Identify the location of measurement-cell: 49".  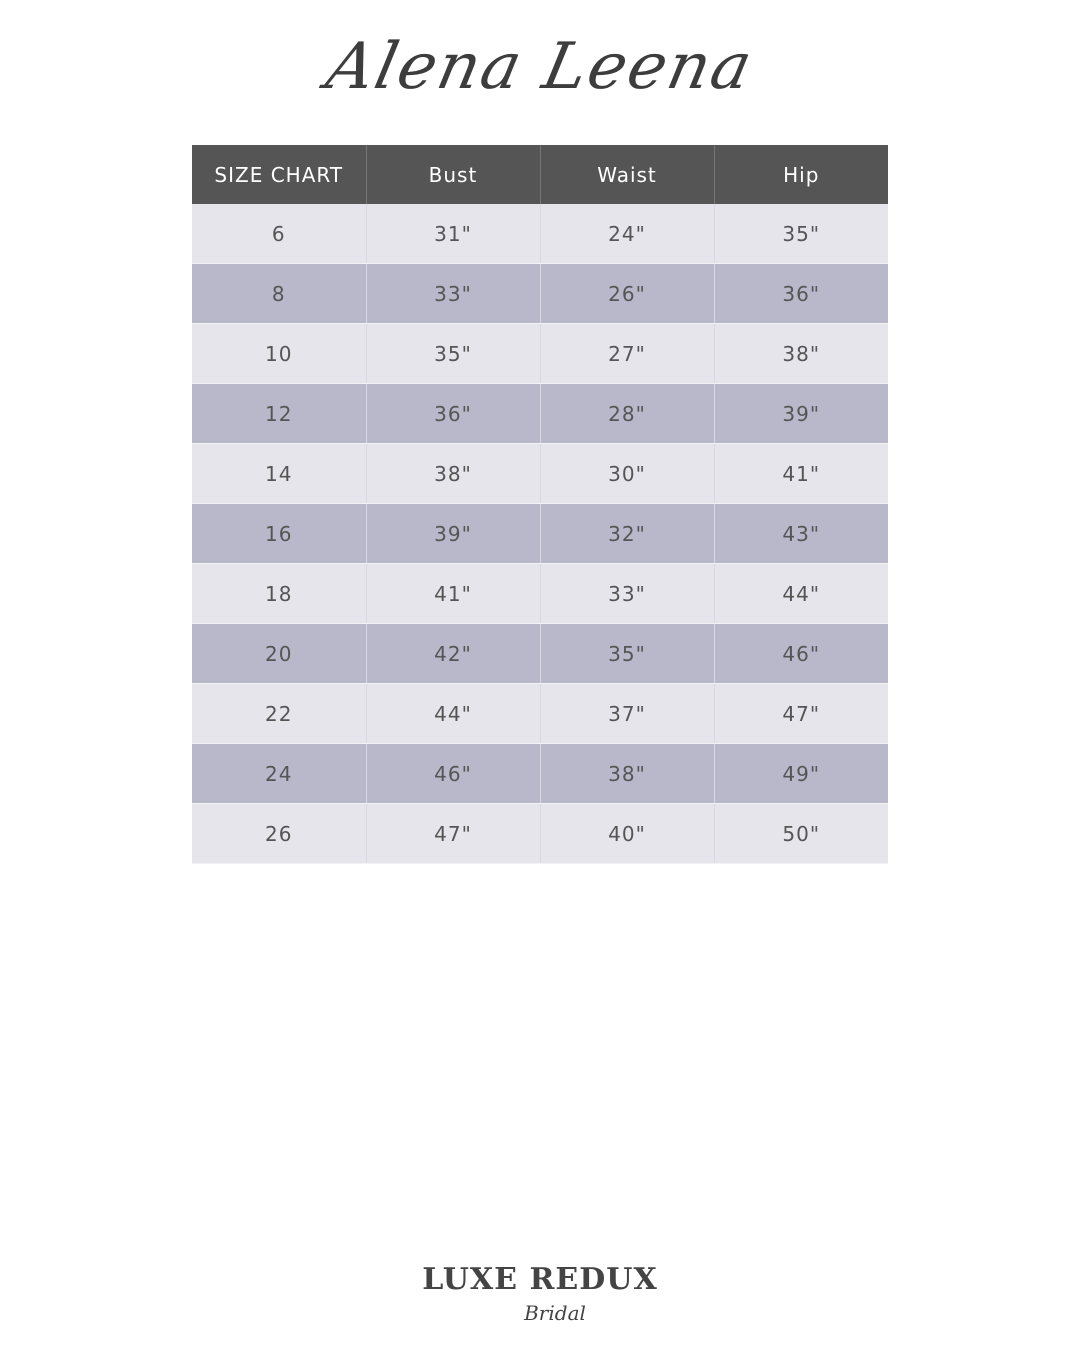
(801, 773).